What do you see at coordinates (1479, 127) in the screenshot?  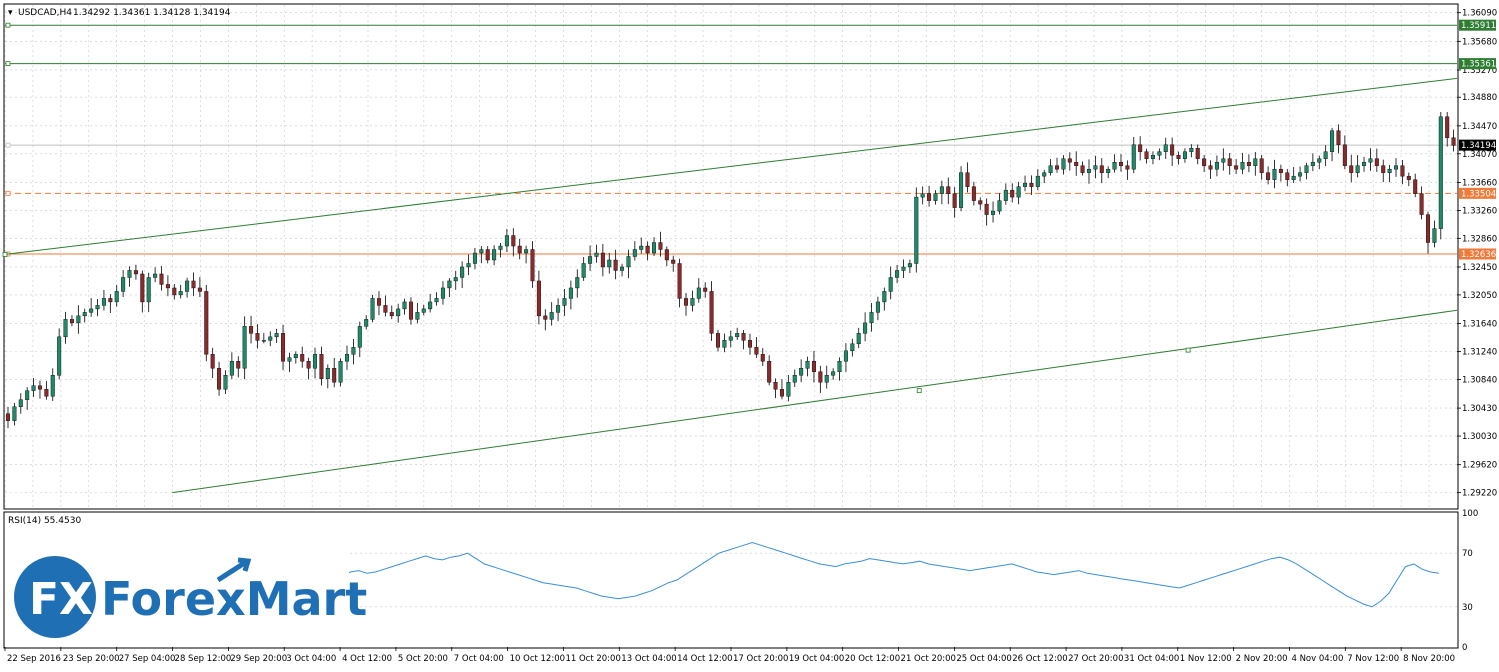 I see `y-tick-label: 1.34470` at bounding box center [1479, 127].